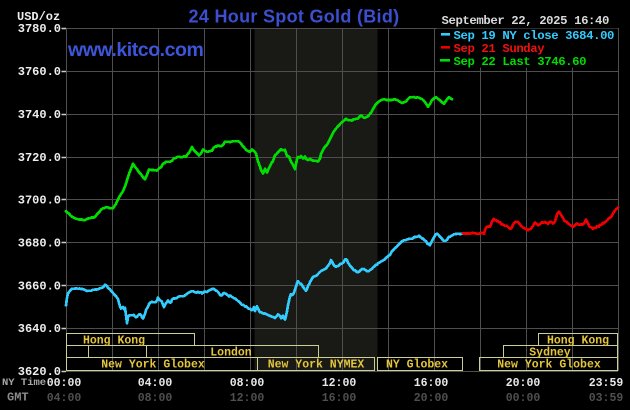 The height and width of the screenshot is (410, 630). Describe the element at coordinates (316, 365) in the screenshot. I see `svg-text: New York NYMEX` at that location.